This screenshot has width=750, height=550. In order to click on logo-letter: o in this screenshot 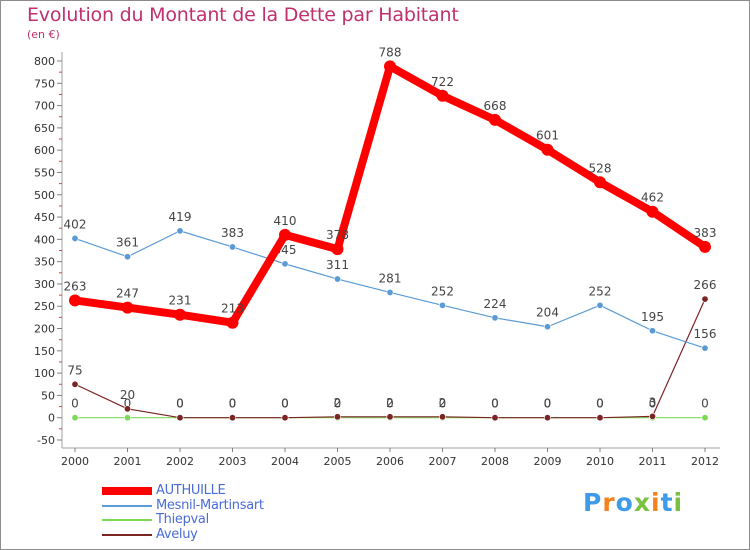, I will do `click(624, 502)`.